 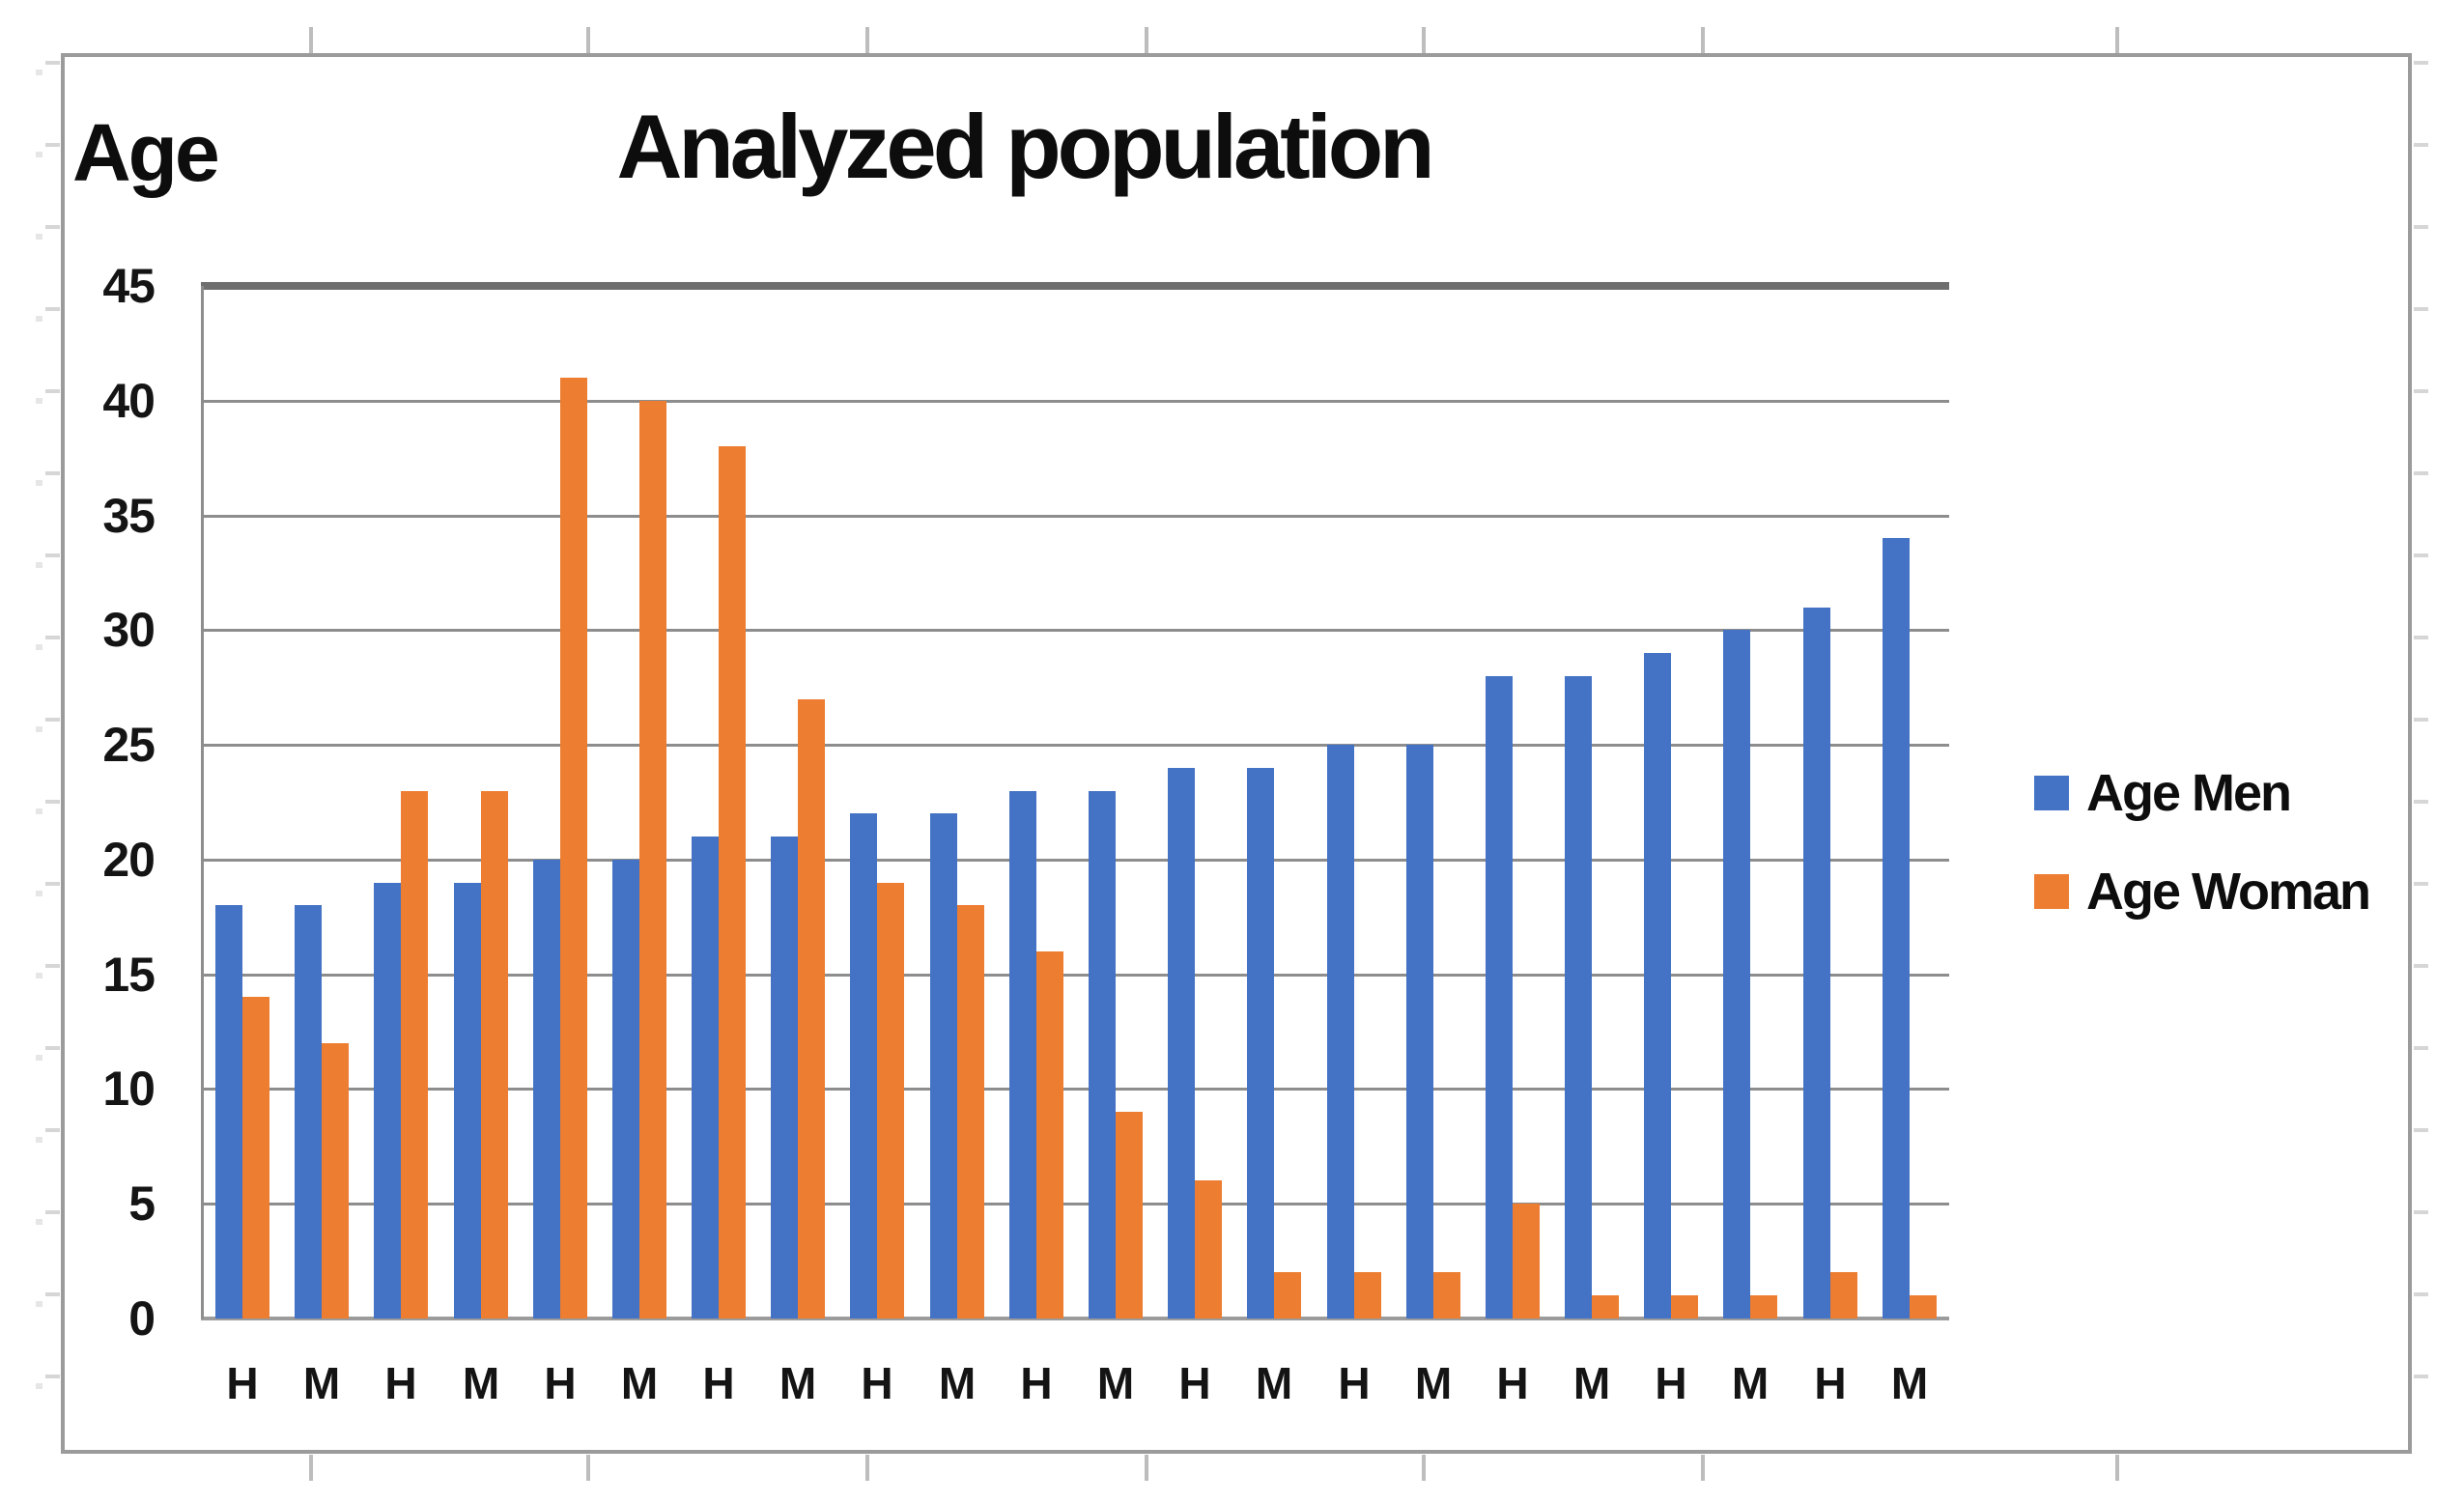 I want to click on x-label-10: H, so click(x=1036, y=1383).